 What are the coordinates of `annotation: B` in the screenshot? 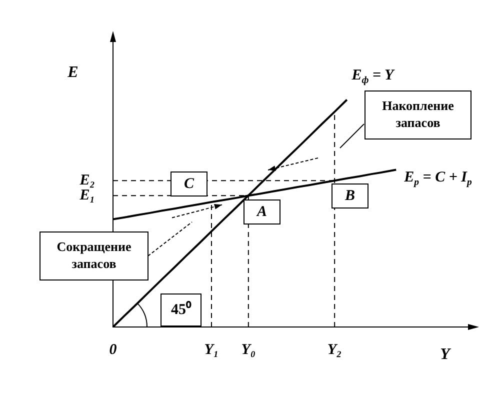 It's located at (350, 196).